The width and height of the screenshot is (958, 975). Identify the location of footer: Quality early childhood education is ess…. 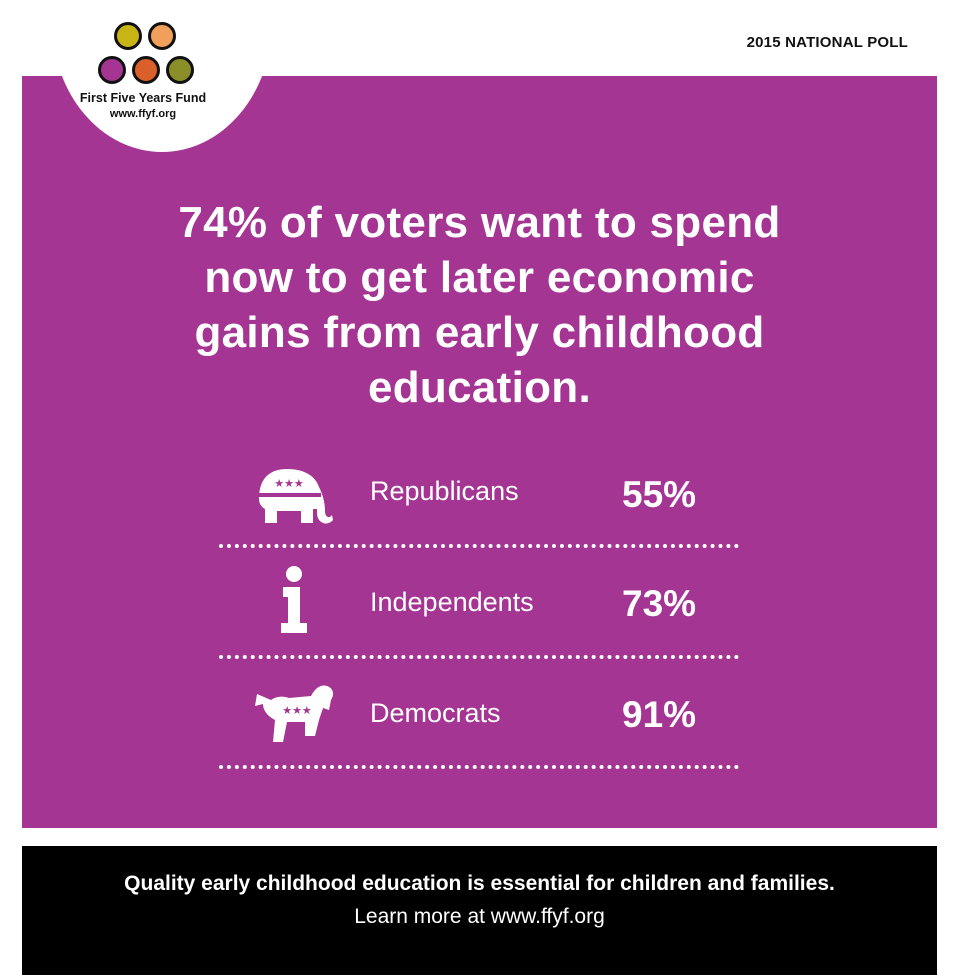
(479, 910).